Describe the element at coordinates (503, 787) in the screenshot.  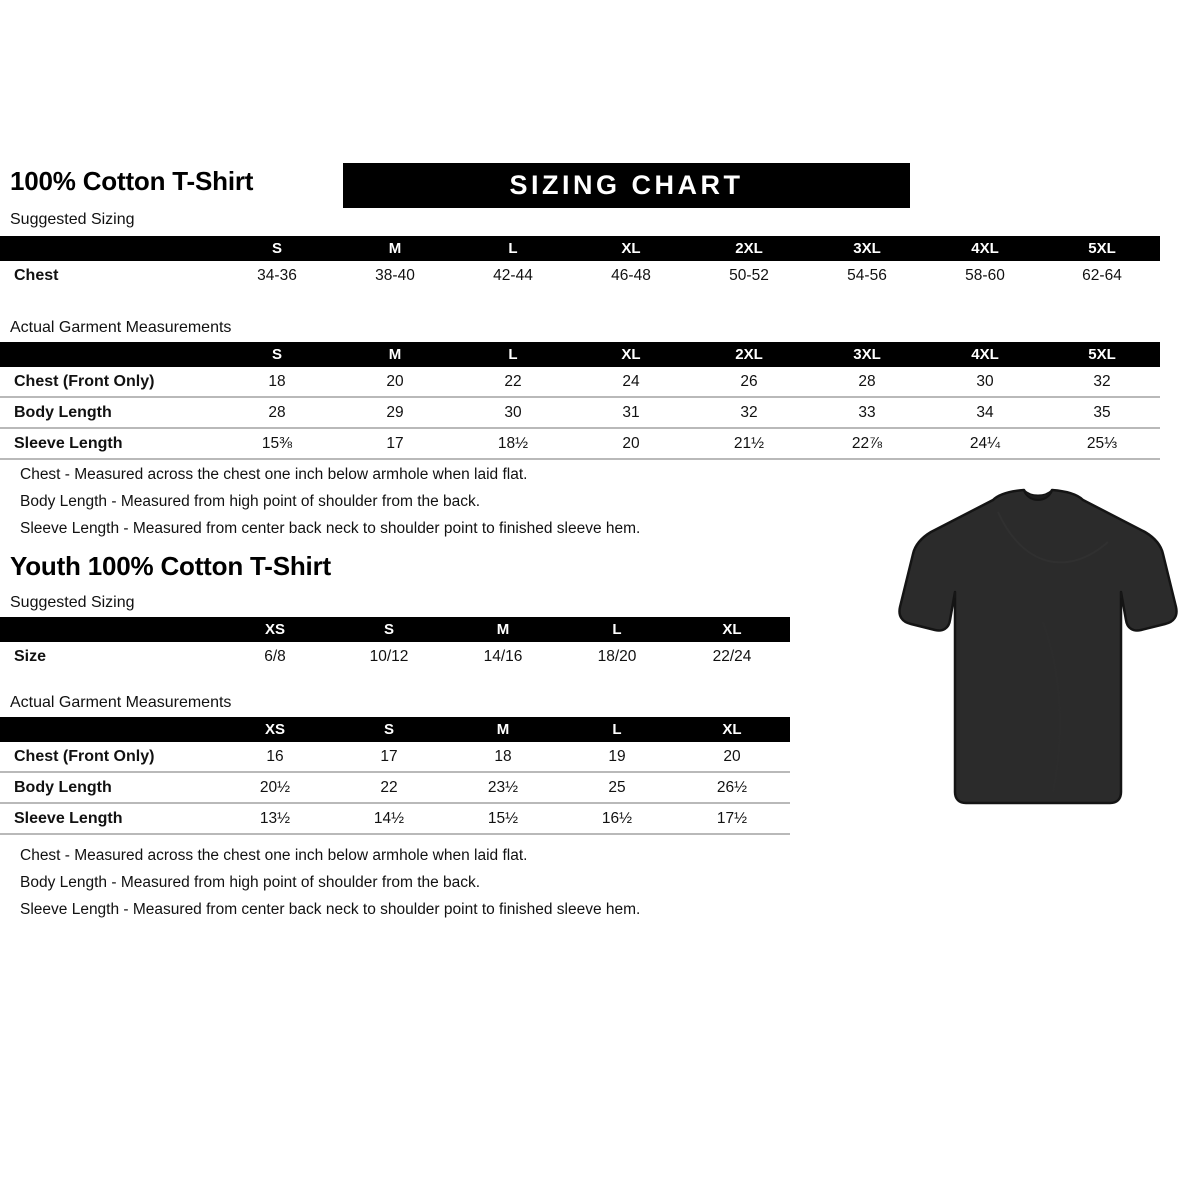
I see `cell-bodylength-m: 23½` at that location.